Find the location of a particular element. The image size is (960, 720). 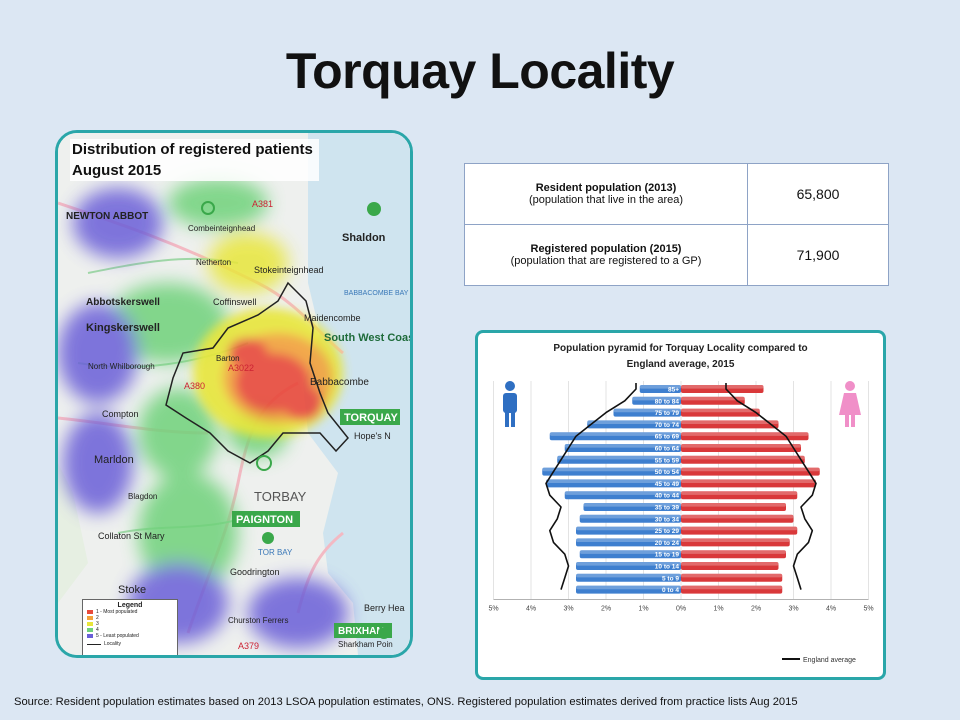

map-label: Kingskerswell is located at coordinates (123, 328).